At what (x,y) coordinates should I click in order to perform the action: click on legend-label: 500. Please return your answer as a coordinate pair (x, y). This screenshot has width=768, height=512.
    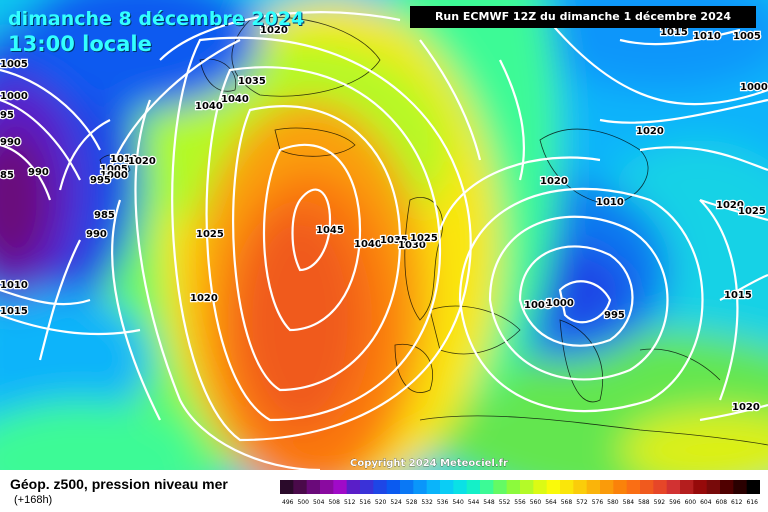
    Looking at the image, I should click on (303, 502).